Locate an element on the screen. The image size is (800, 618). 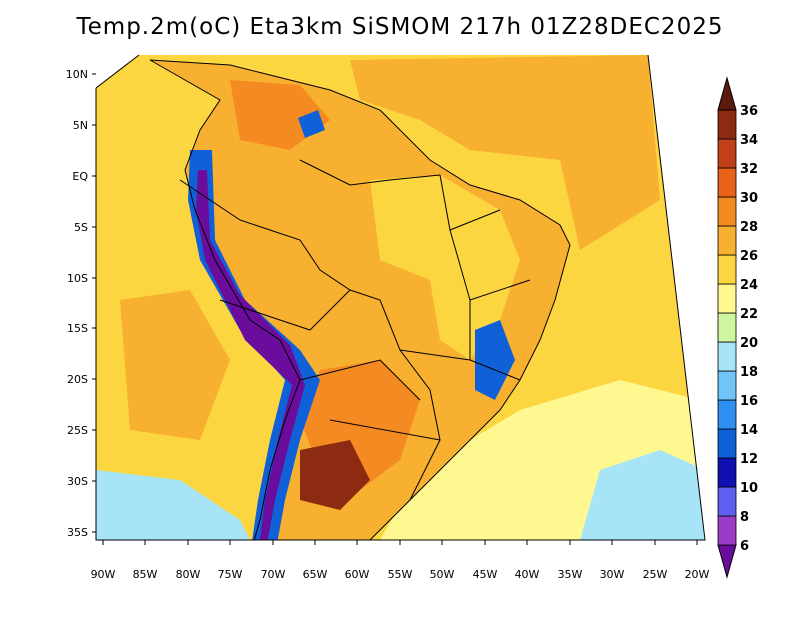
lon-label: 20W is located at coordinates (697, 574).